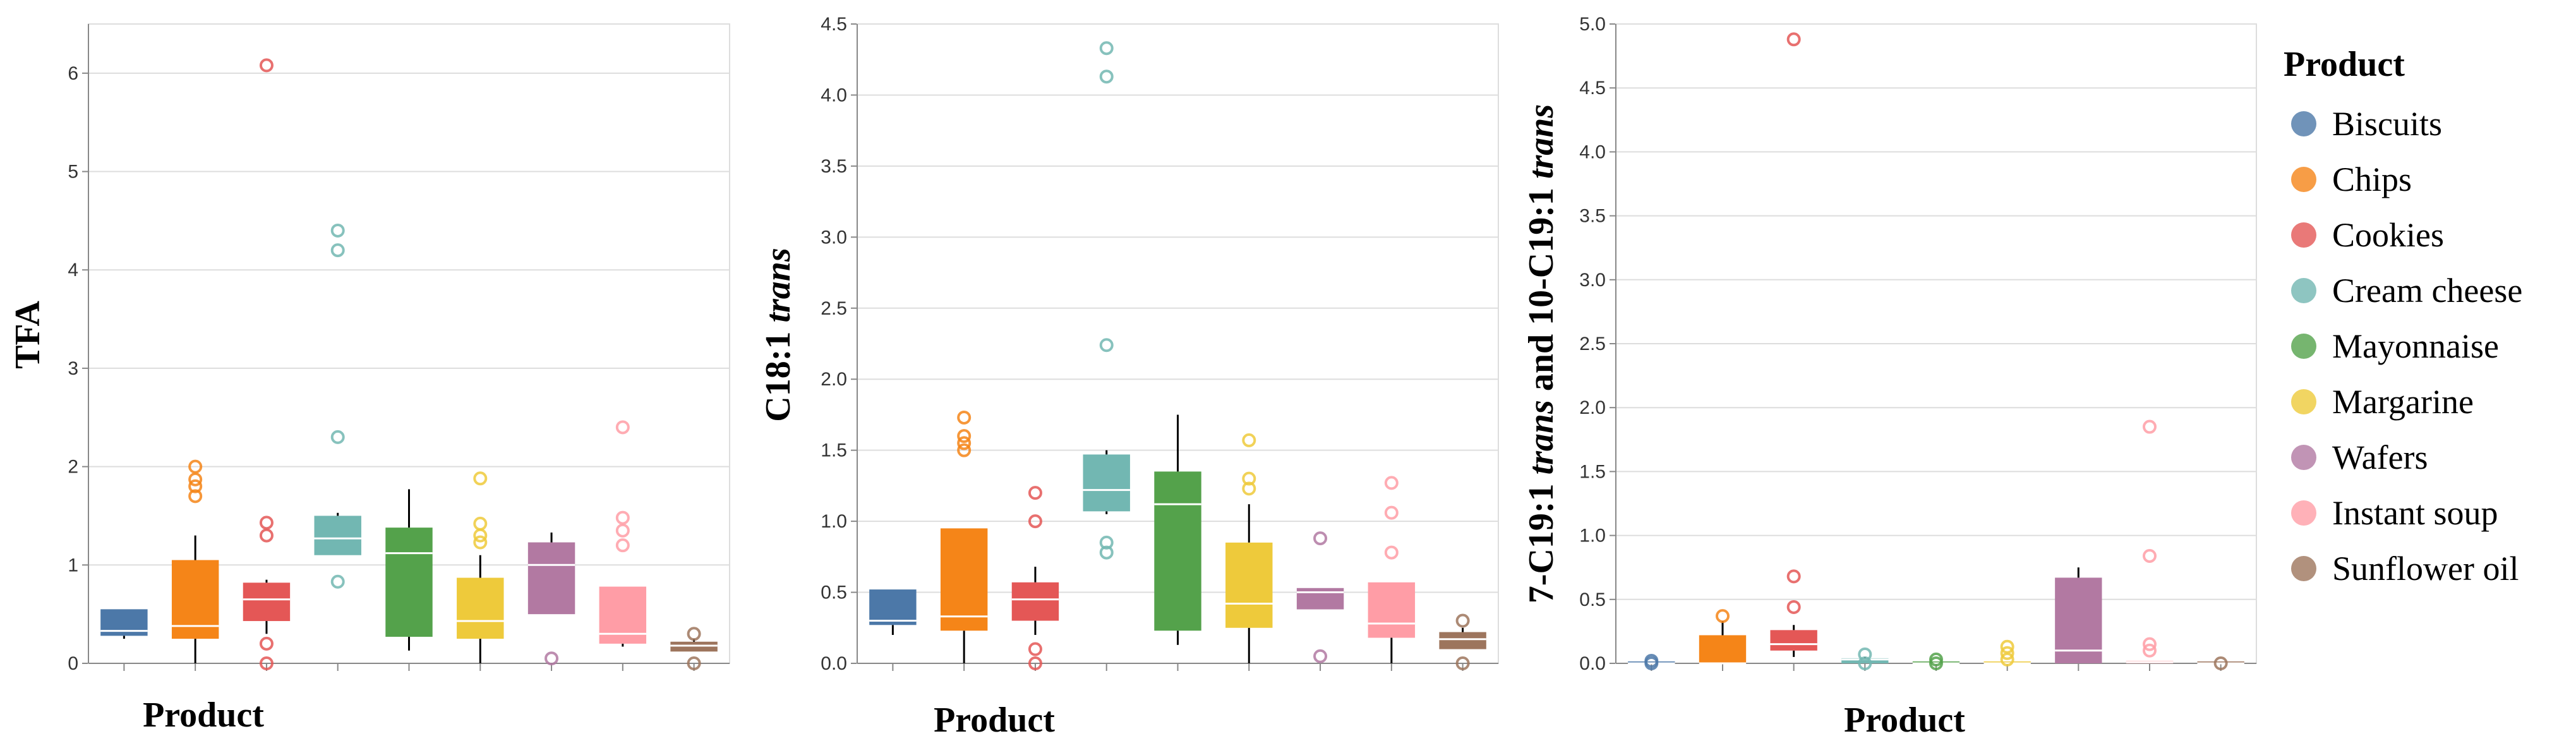 The image size is (2576, 748). Describe the element at coordinates (778, 372) in the screenshot. I see `y-axis-title-plain: C18:1` at that location.